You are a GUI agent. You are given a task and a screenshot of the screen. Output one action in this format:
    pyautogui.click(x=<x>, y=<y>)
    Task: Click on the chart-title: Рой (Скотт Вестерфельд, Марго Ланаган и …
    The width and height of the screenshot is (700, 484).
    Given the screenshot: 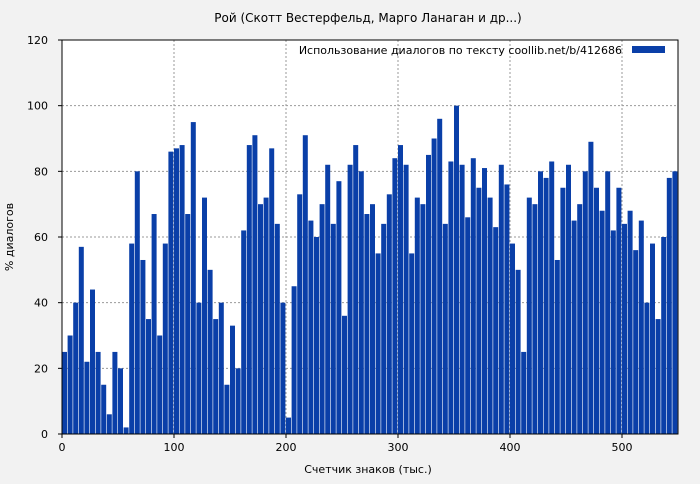 What is the action you would take?
    pyautogui.click(x=367, y=18)
    